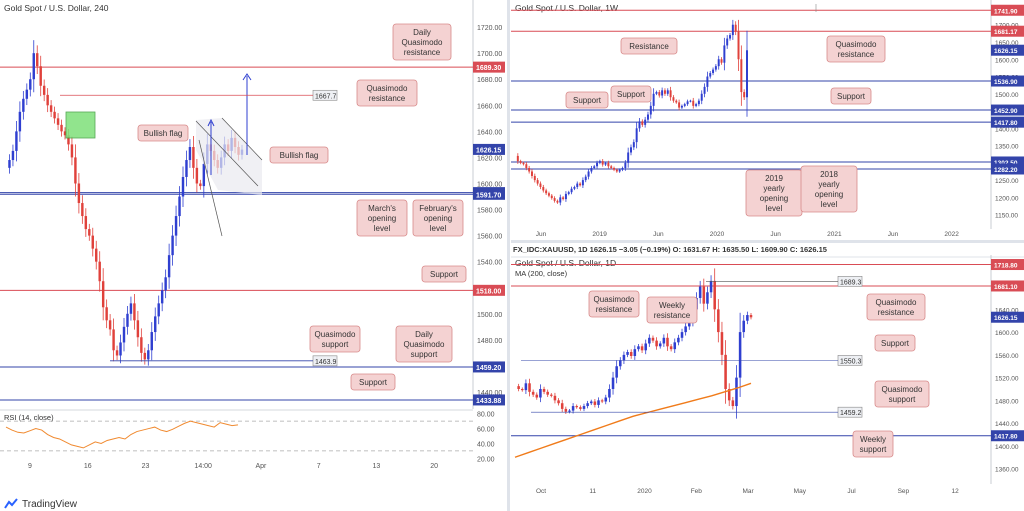 The height and width of the screenshot is (511, 1024). What do you see at coordinates (489, 393) in the screenshot?
I see `y-tick-label: 1440.00` at bounding box center [489, 393].